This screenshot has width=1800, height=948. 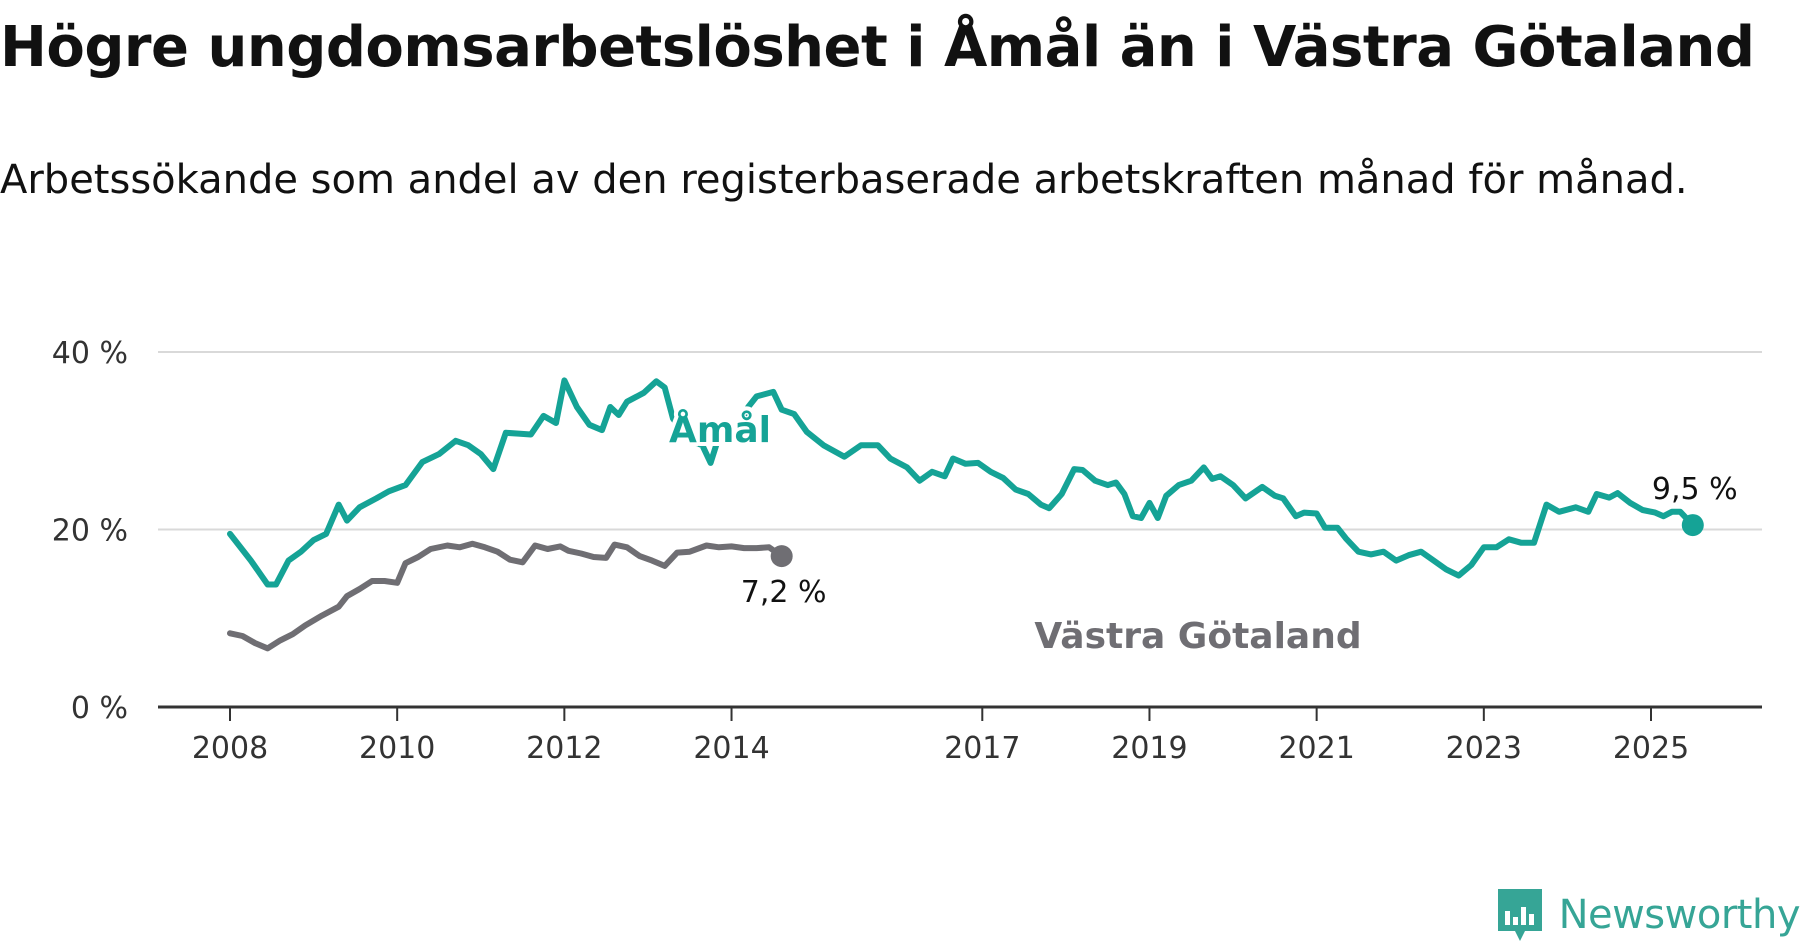 What do you see at coordinates (1197, 636) in the screenshot?
I see `series-label-vastra-gotaland: Västra Götaland` at bounding box center [1197, 636].